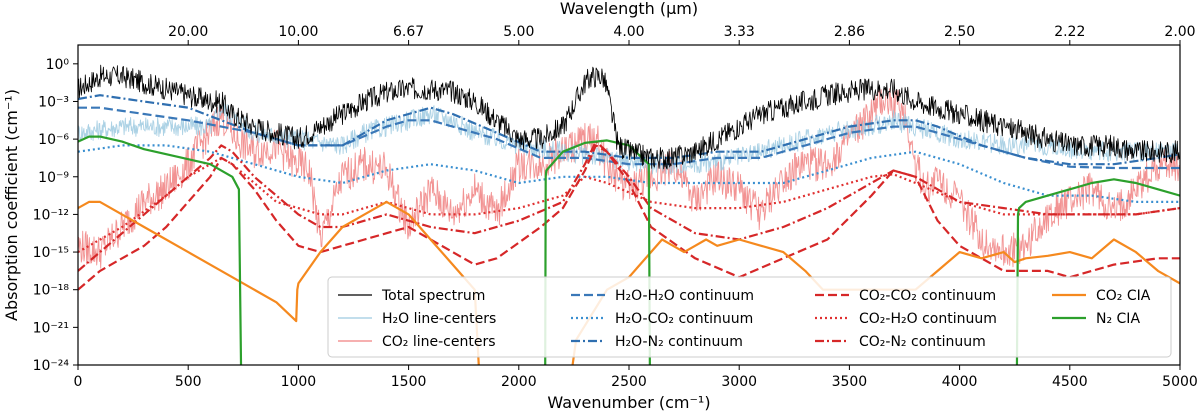 The image size is (1200, 412). What do you see at coordinates (684, 296) in the screenshot?
I see `legend-label: H₂O-H₂O continuum` at bounding box center [684, 296].